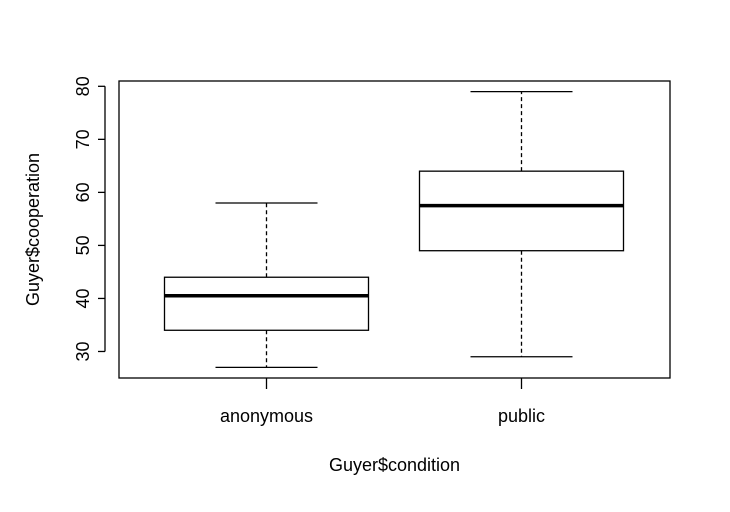 The image size is (730, 512). I want to click on y-tick-label: 70, so click(83, 139).